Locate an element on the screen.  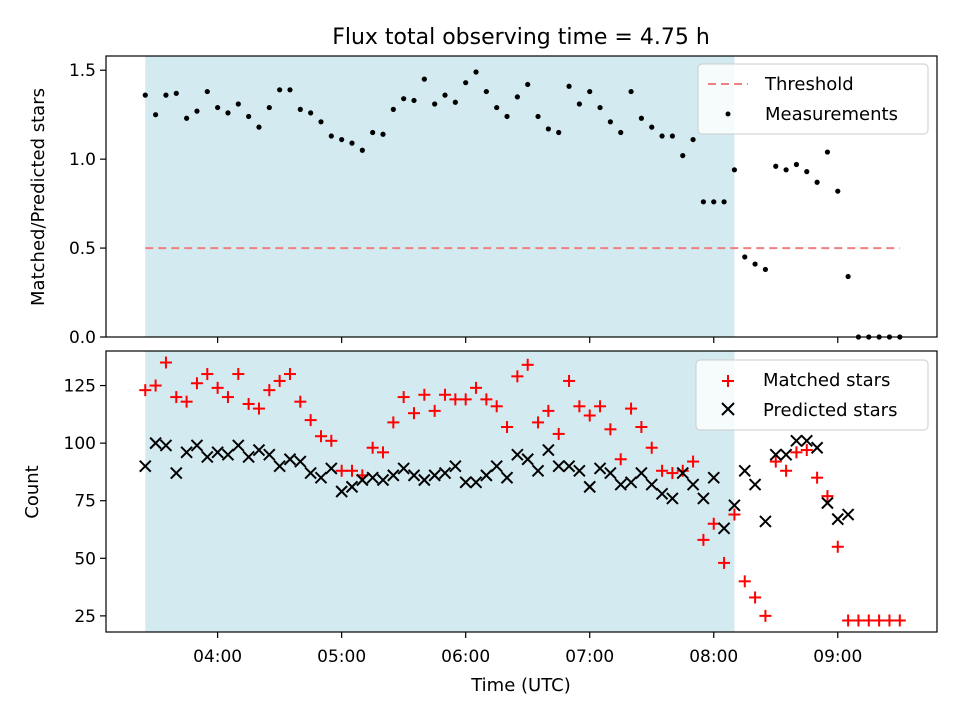
count-x-ticks: 04:00 05:00 06:00 07:00 08:00 09:00 is located at coordinates (527, 649).